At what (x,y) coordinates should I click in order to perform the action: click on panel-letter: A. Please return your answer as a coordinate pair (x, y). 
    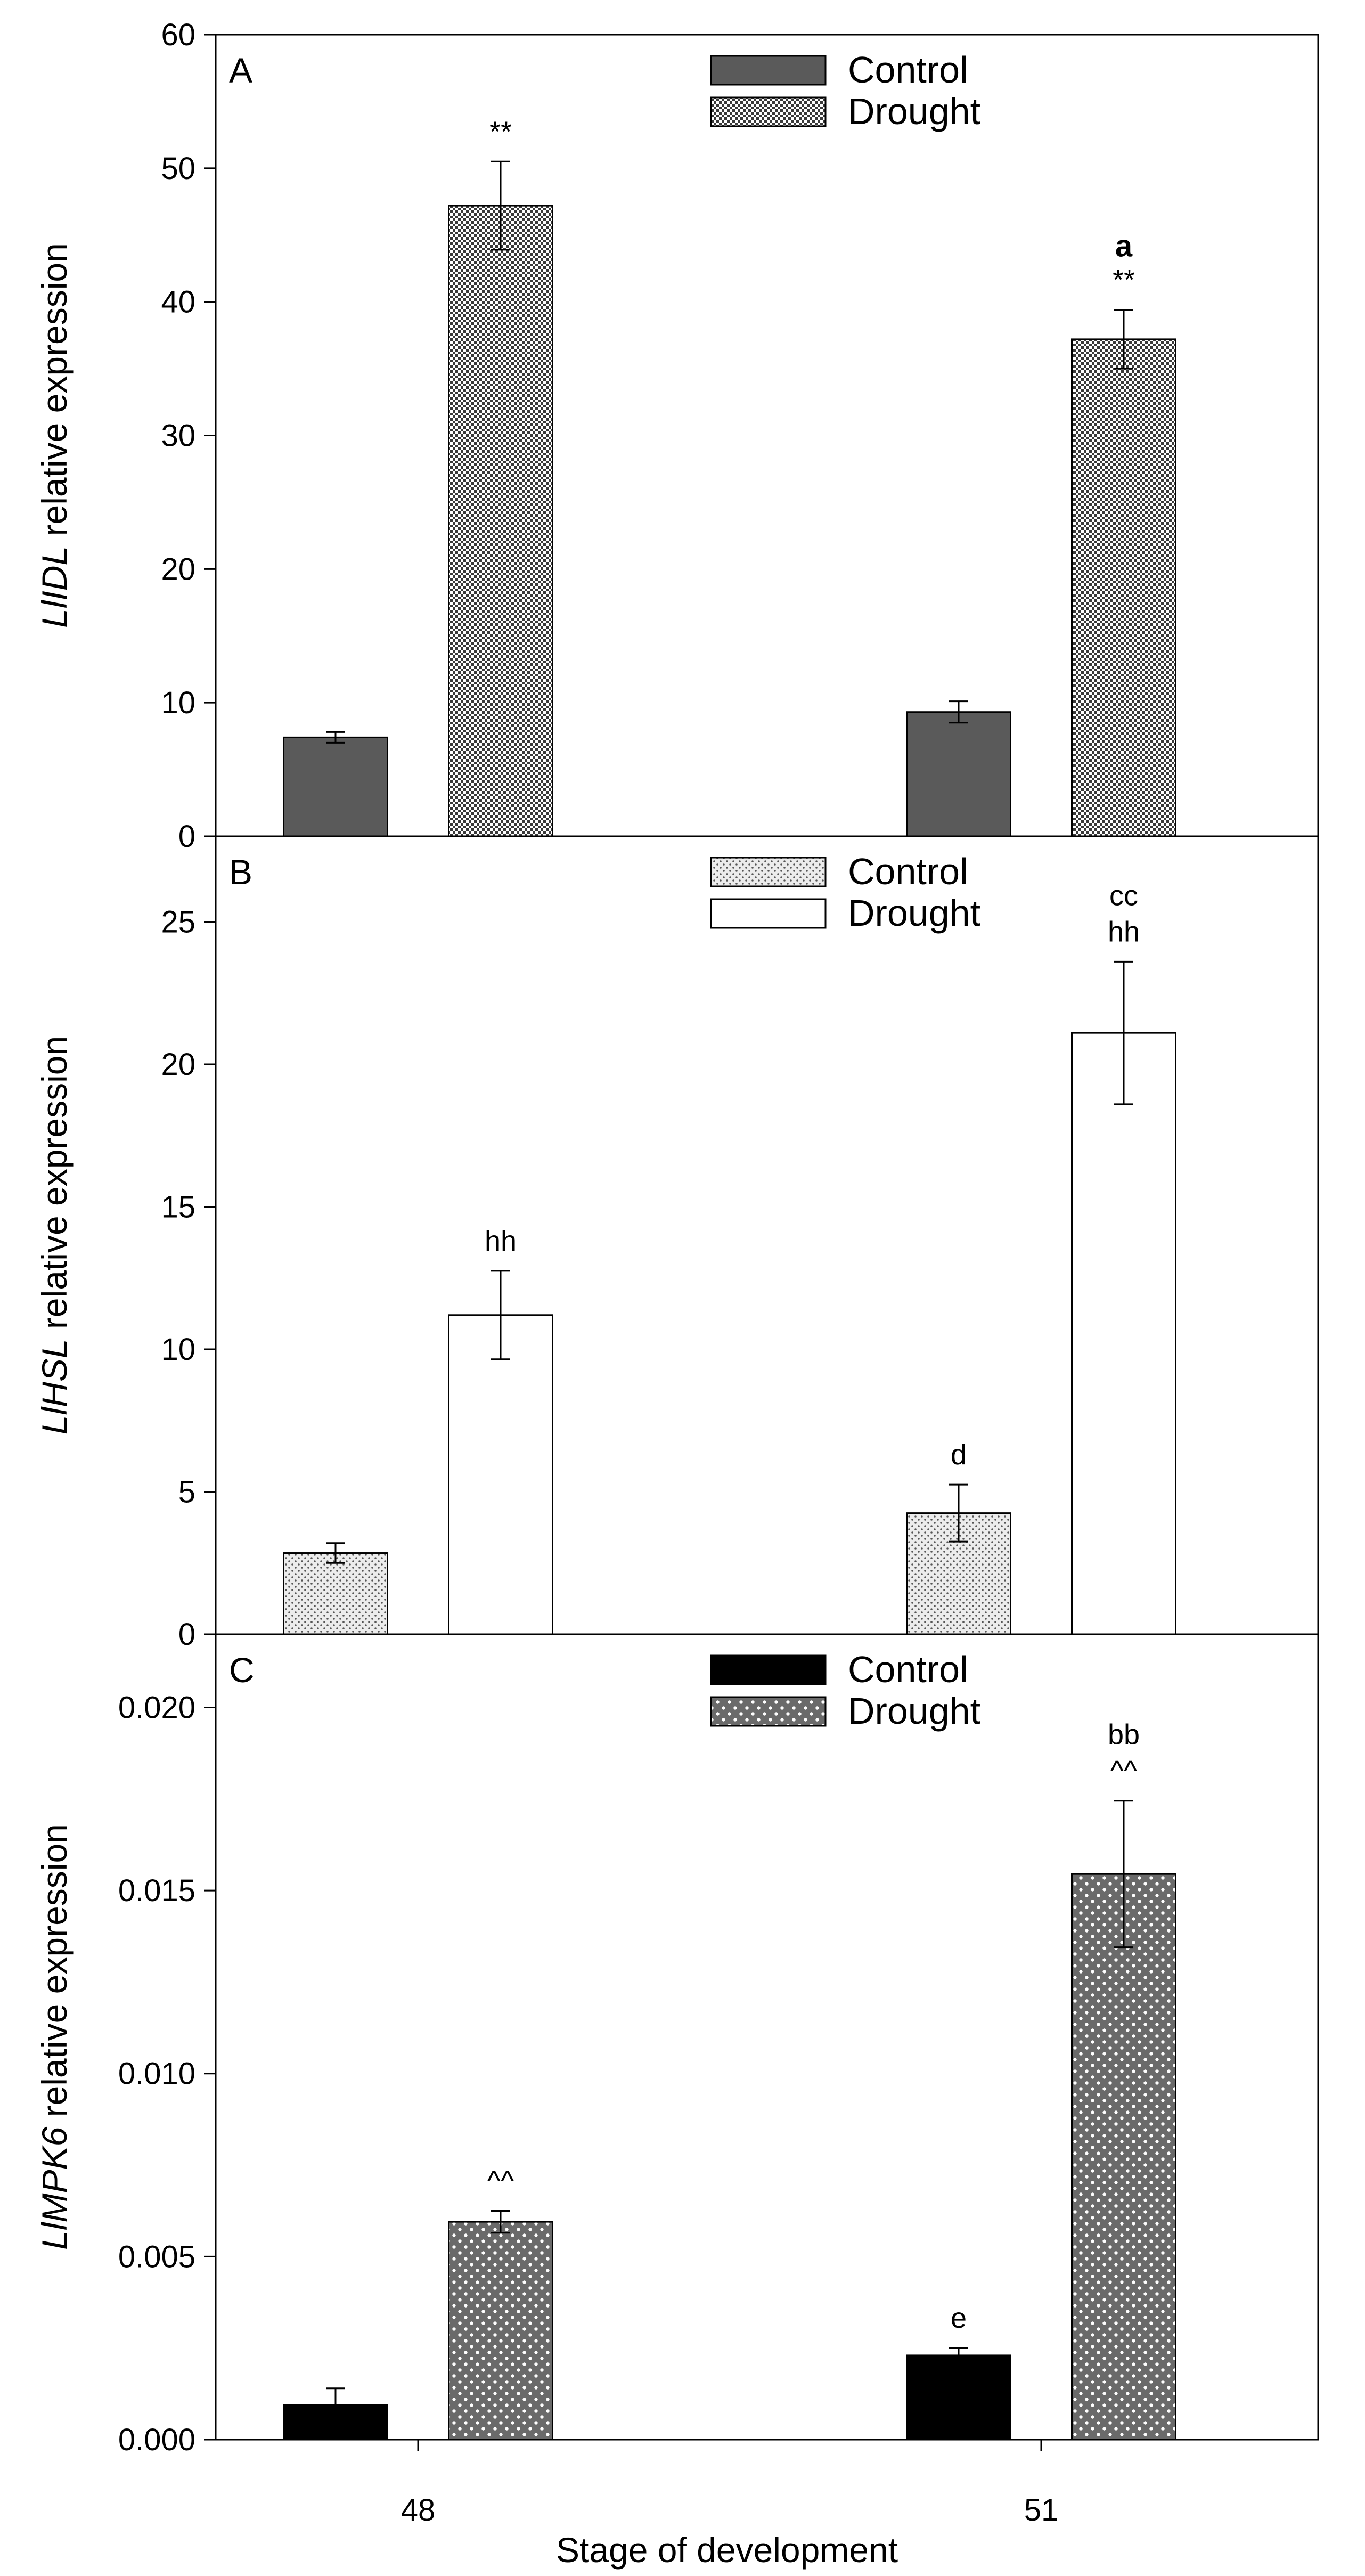
    Looking at the image, I should click on (240, 71).